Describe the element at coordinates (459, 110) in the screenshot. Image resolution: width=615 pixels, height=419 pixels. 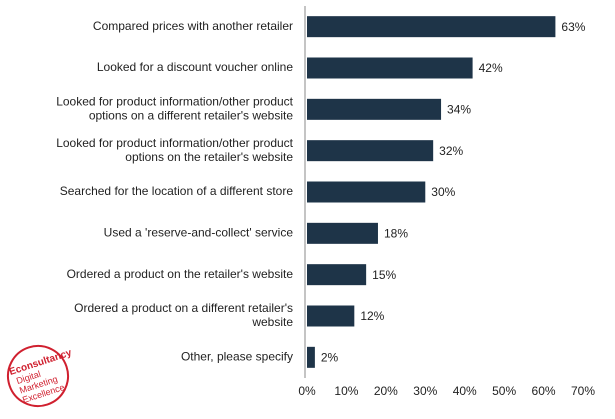
I see `value-label: 34%` at that location.